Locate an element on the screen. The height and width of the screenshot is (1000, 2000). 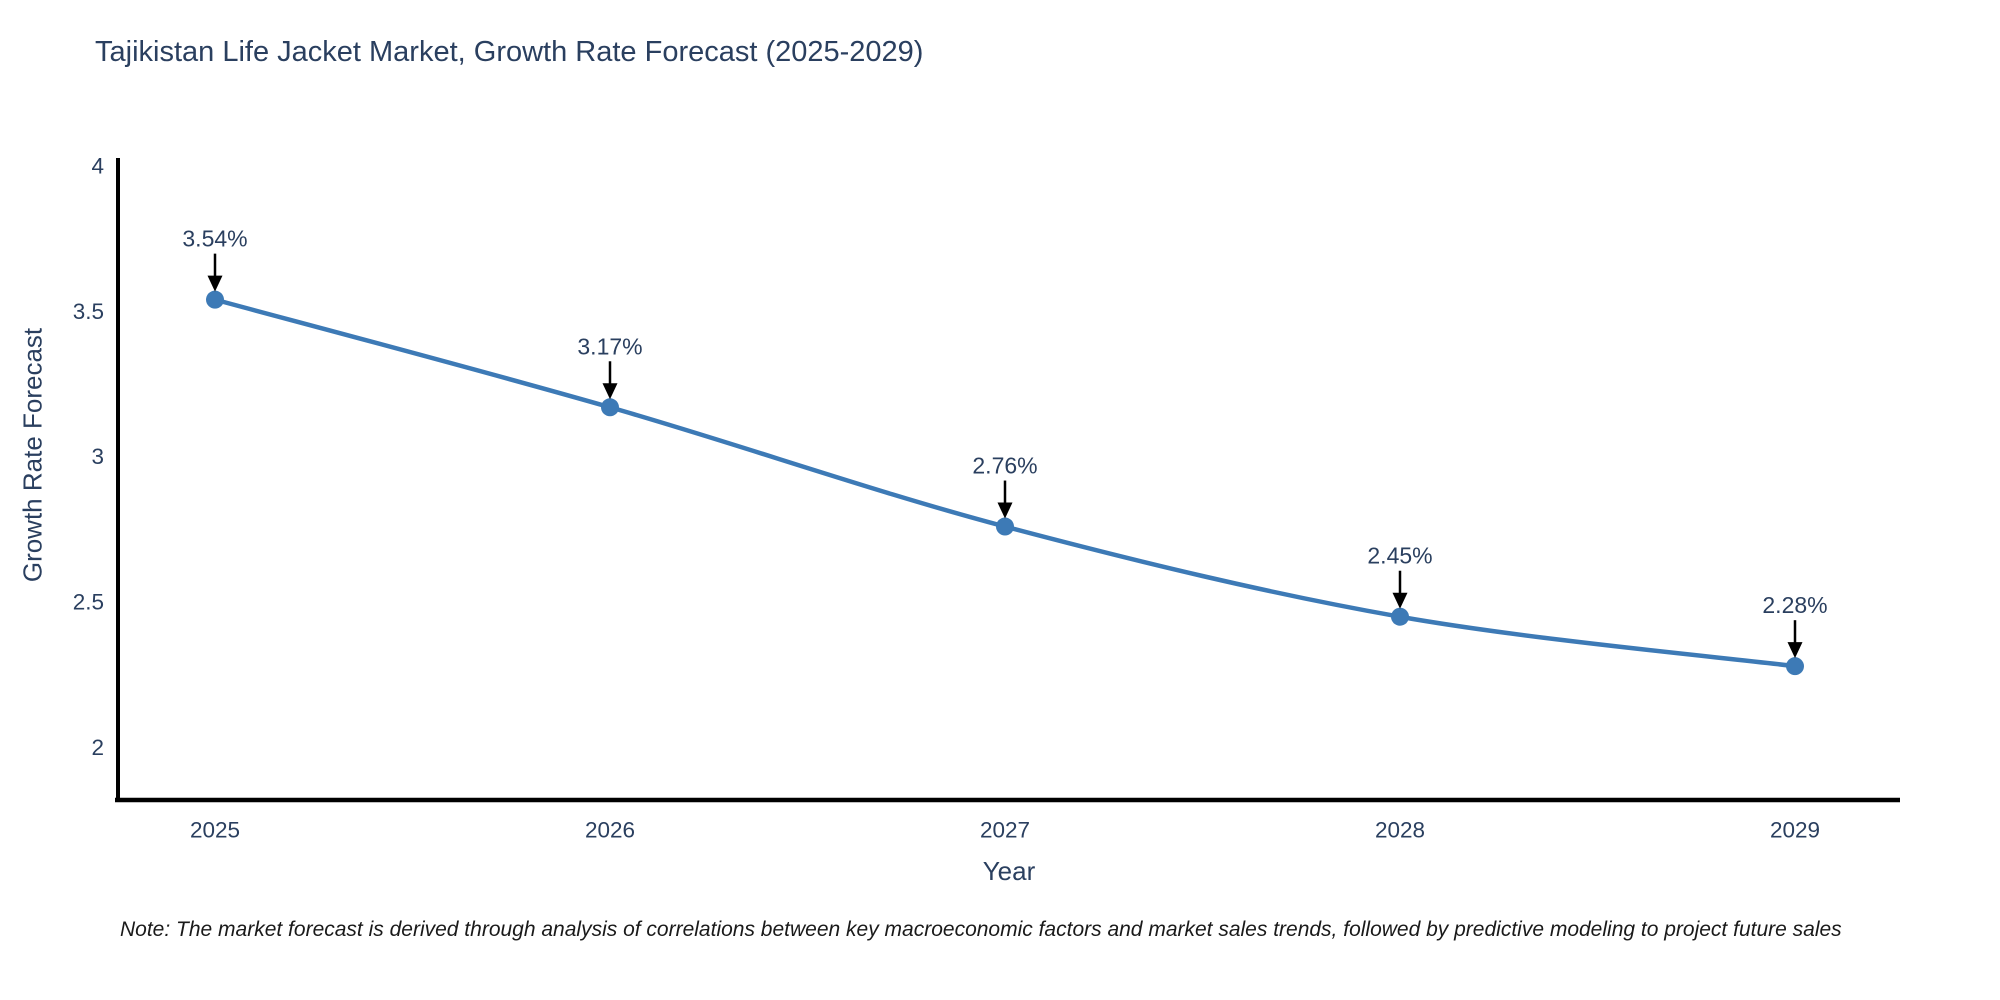
point-annotation: 2.76% is located at coordinates (1004, 466).